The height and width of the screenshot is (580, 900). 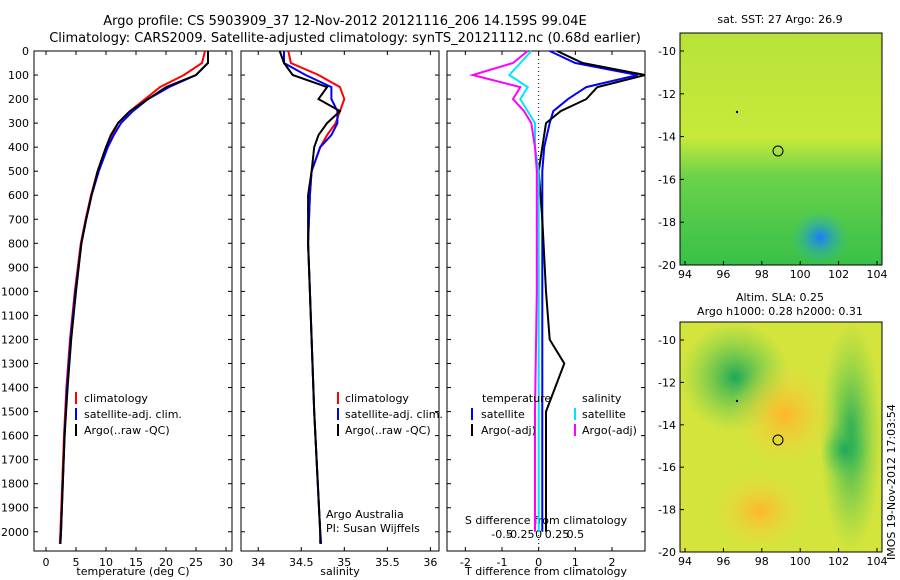 What do you see at coordinates (226, 562) in the screenshot?
I see `x-tick-label: 30` at bounding box center [226, 562].